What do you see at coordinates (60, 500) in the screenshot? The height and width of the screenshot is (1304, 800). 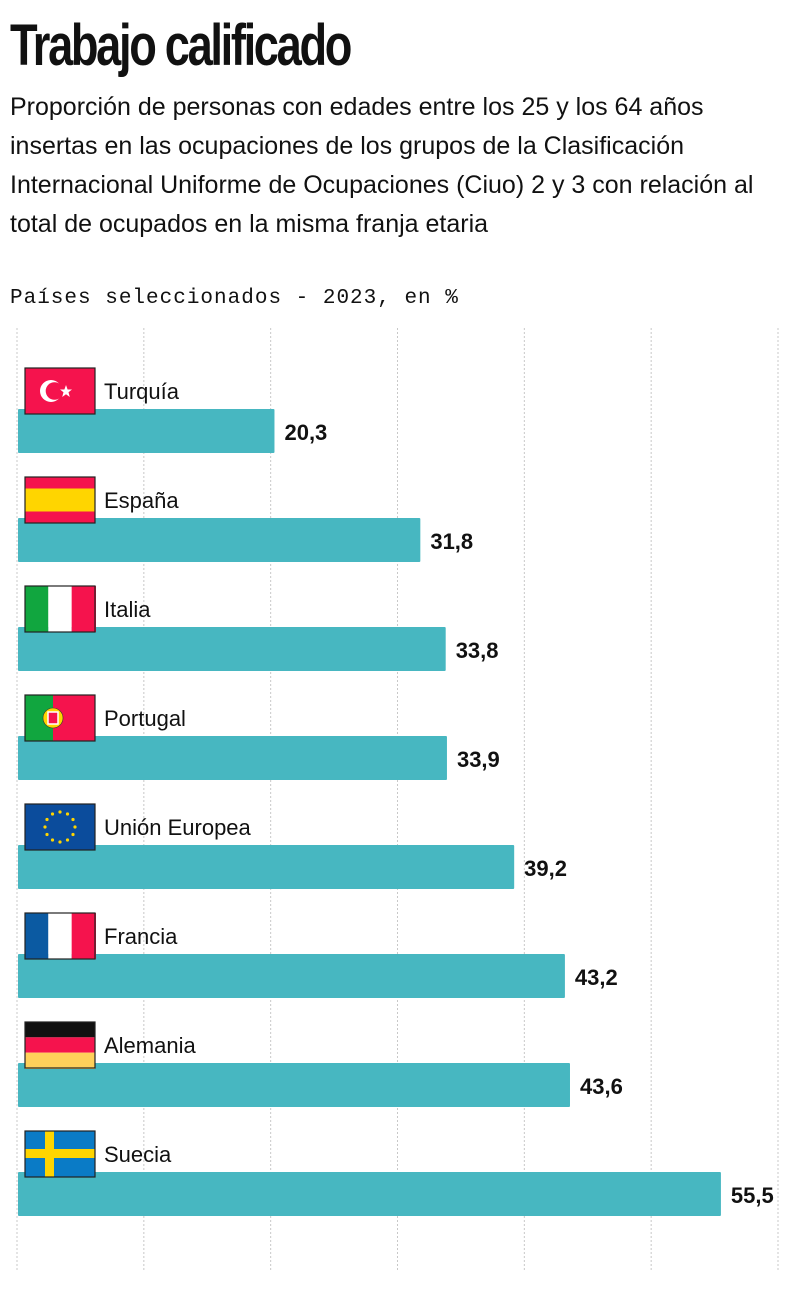 I see `spain-flag-icon` at bounding box center [60, 500].